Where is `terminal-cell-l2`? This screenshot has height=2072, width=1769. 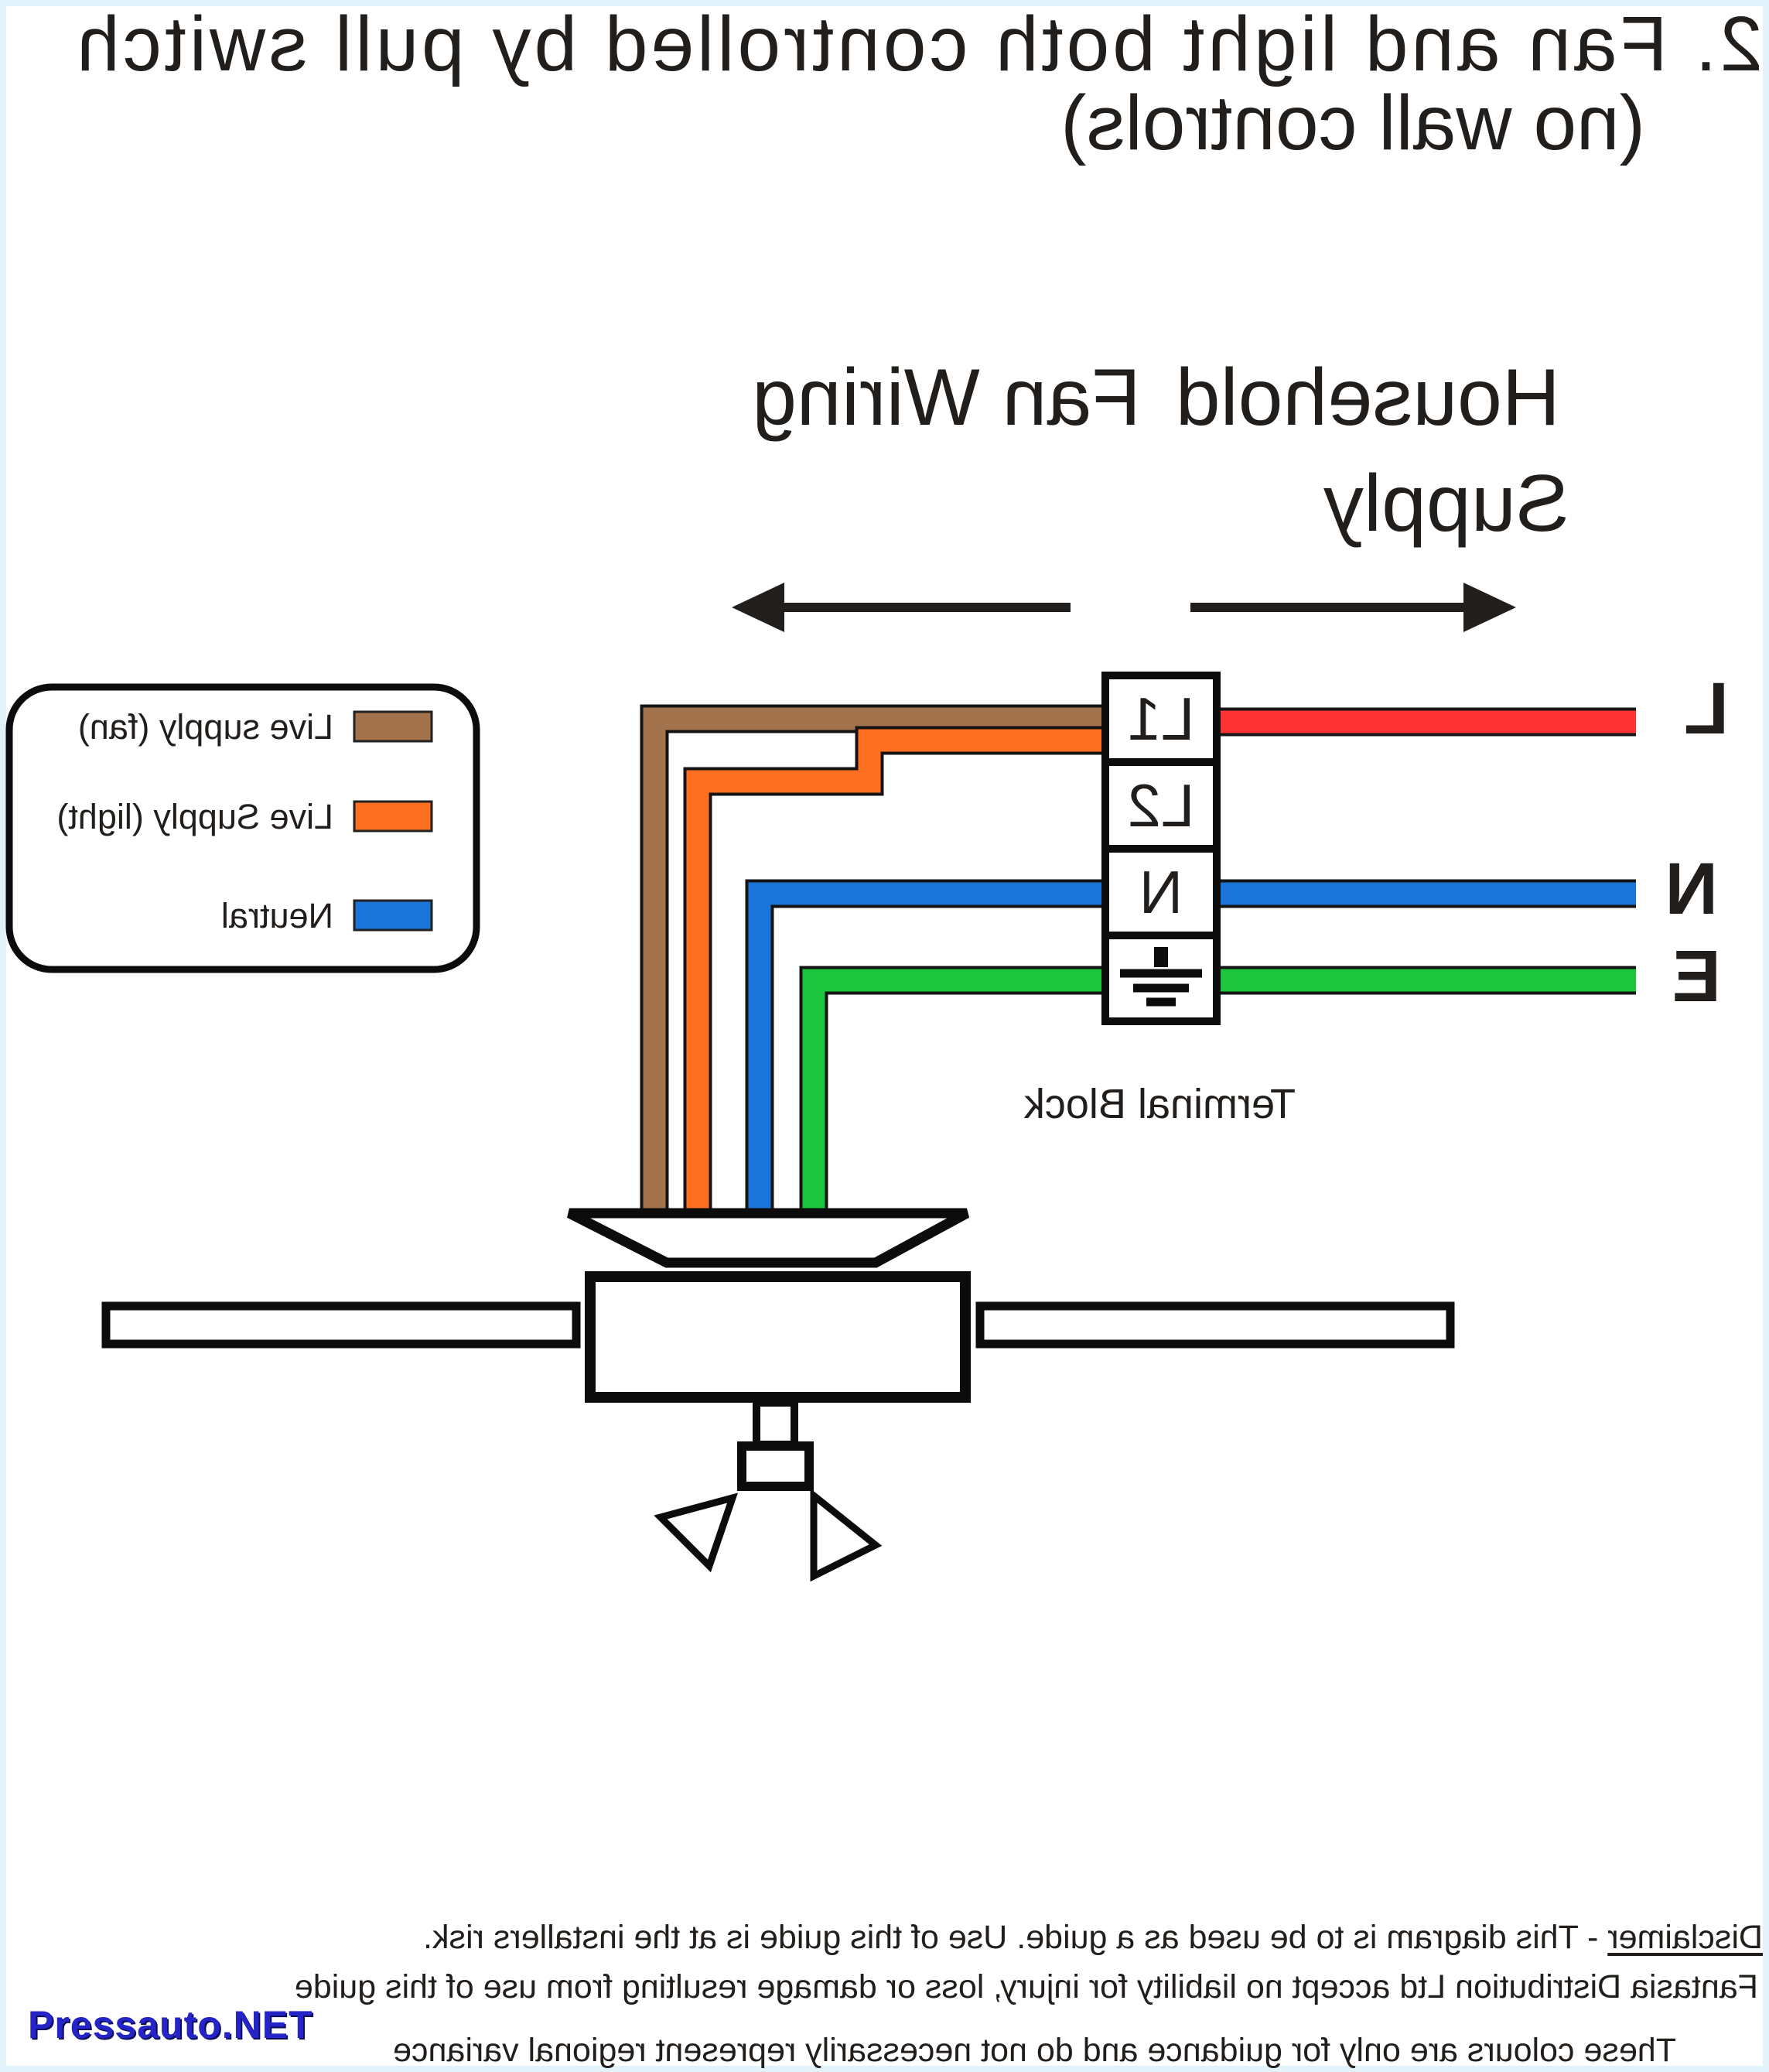 terminal-cell-l2 is located at coordinates (1161, 805).